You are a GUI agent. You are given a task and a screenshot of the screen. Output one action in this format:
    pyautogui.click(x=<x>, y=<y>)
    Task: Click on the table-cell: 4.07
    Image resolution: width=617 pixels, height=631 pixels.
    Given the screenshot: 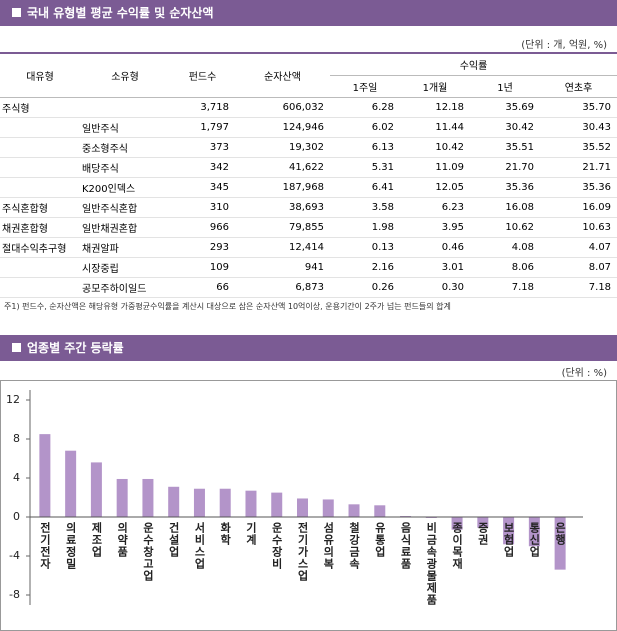 What is the action you would take?
    pyautogui.click(x=578, y=247)
    